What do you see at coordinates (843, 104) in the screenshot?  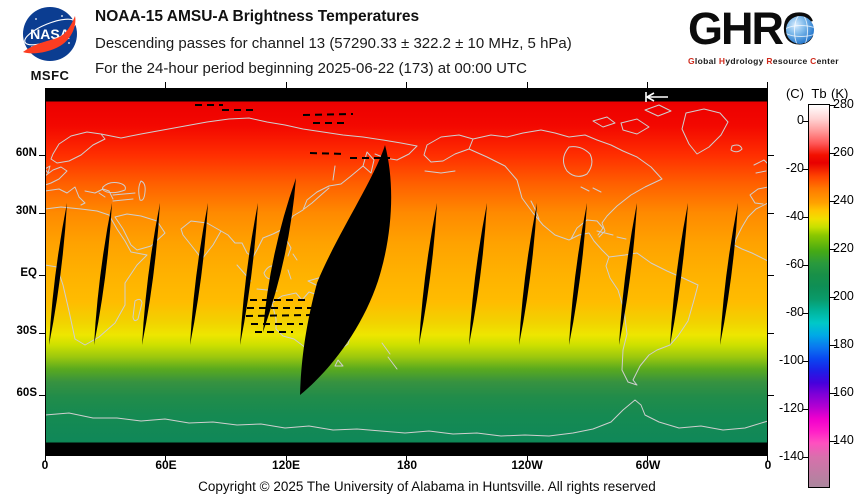 I see `colorbar-k-280: 280` at bounding box center [843, 104].